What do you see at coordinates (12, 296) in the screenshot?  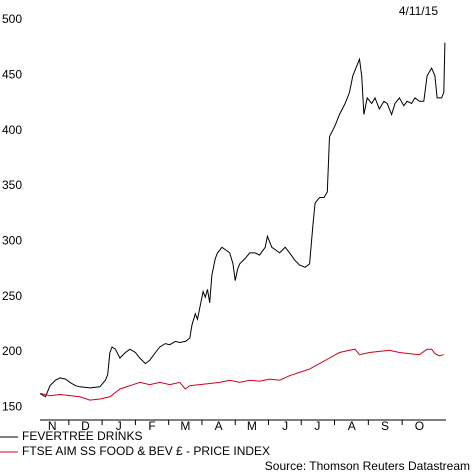 I see `y-tick-label: 250` at bounding box center [12, 296].